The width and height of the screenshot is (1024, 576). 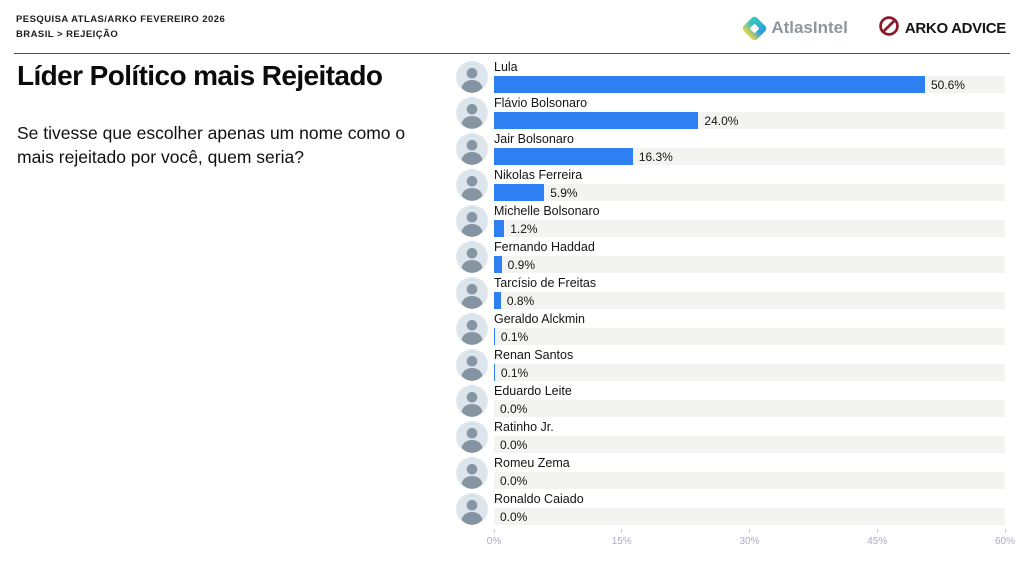 I want to click on candidate-name: Flávio Bolsonaro, so click(x=541, y=103).